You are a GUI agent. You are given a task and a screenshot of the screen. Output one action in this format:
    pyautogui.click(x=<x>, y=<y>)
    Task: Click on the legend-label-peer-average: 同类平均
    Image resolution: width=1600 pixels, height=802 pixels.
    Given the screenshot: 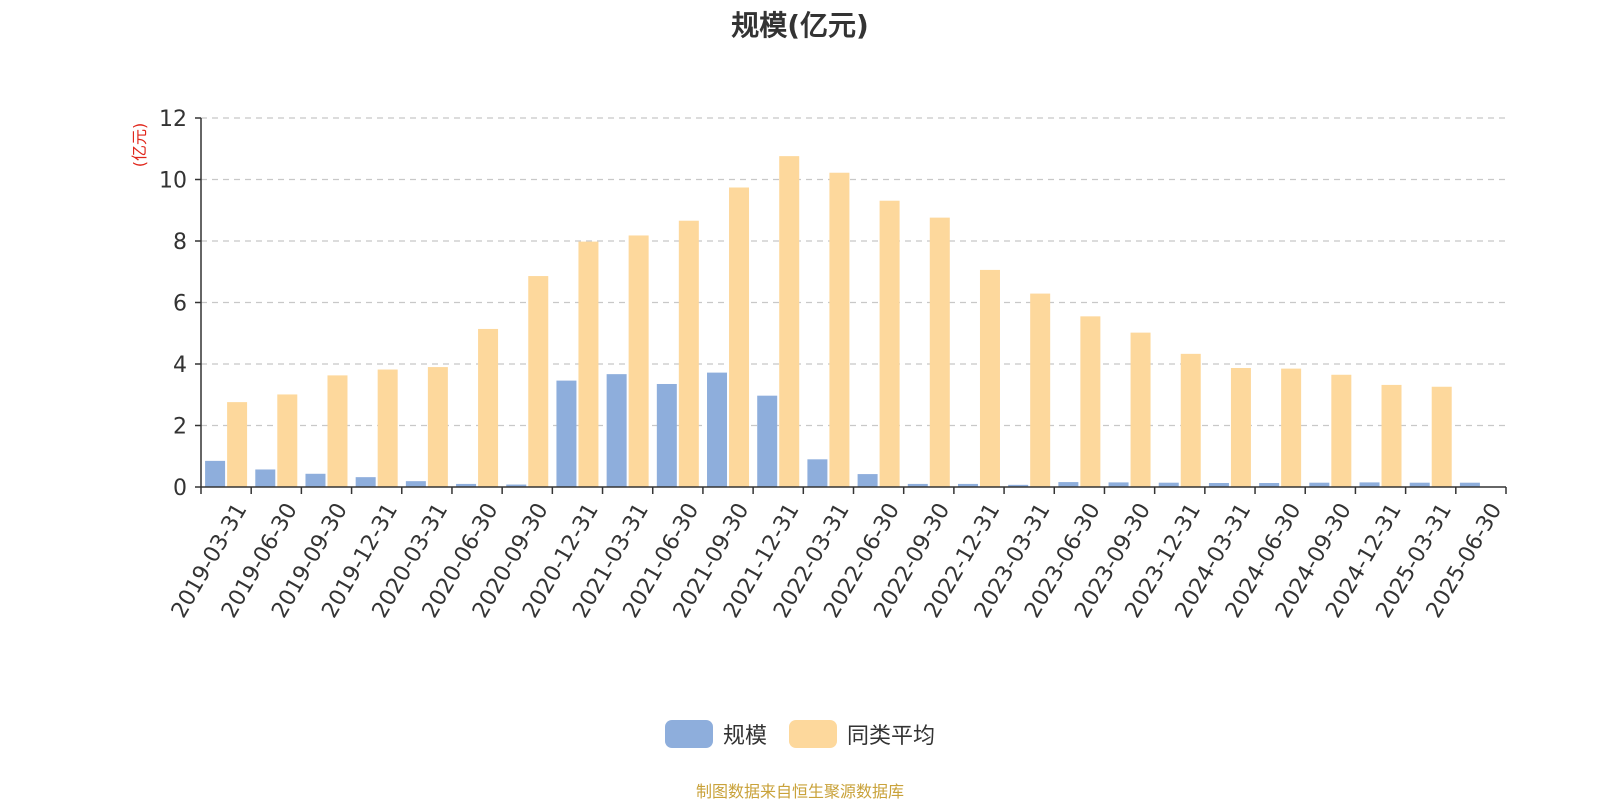 What is the action you would take?
    pyautogui.click(x=891, y=736)
    